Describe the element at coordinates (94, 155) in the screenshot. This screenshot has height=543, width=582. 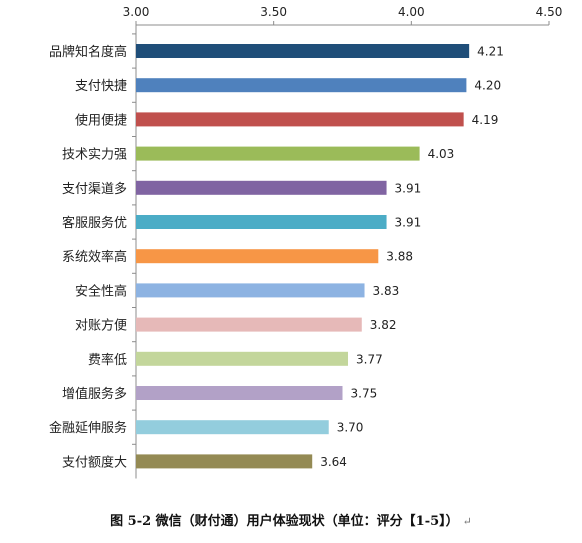
I see `category-label: 技术实力强` at that location.